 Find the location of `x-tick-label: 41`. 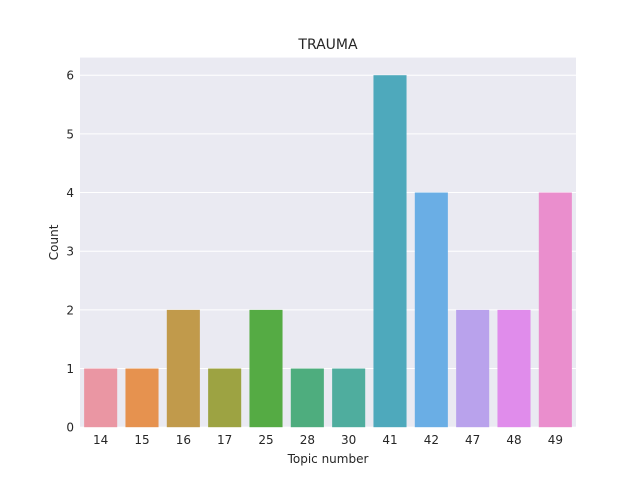

x-tick-label: 41 is located at coordinates (389, 440).